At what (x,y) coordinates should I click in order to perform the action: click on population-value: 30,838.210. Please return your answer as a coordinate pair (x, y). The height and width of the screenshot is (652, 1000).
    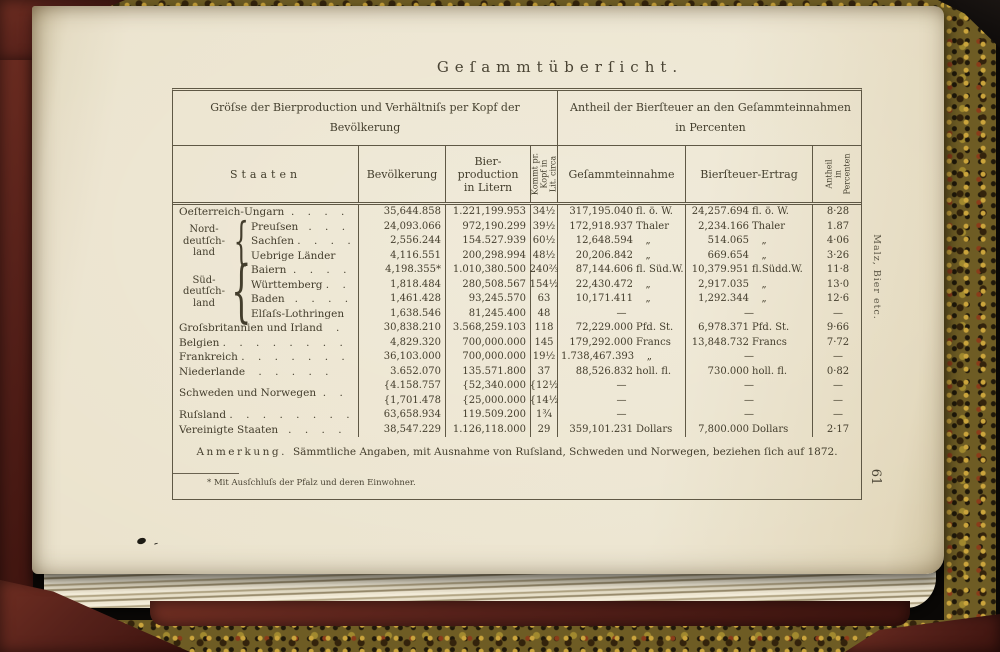
    Looking at the image, I should click on (402, 328).